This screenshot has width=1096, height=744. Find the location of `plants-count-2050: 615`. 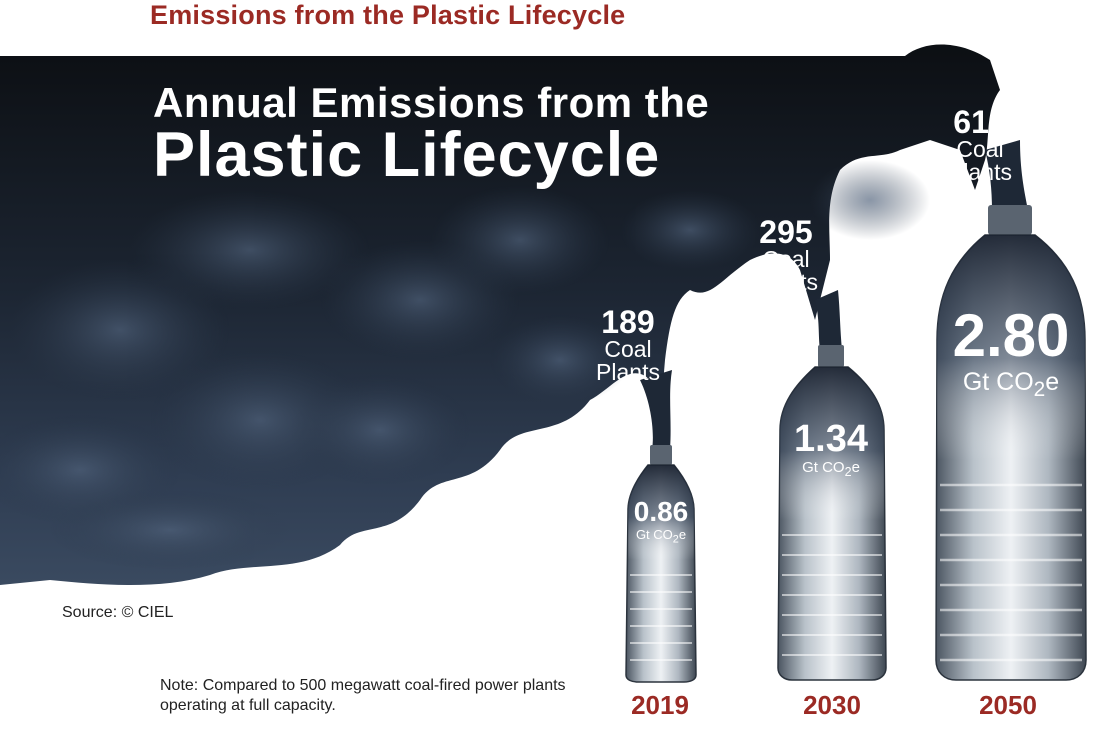

plants-count-2050: 615 is located at coordinates (980, 122).